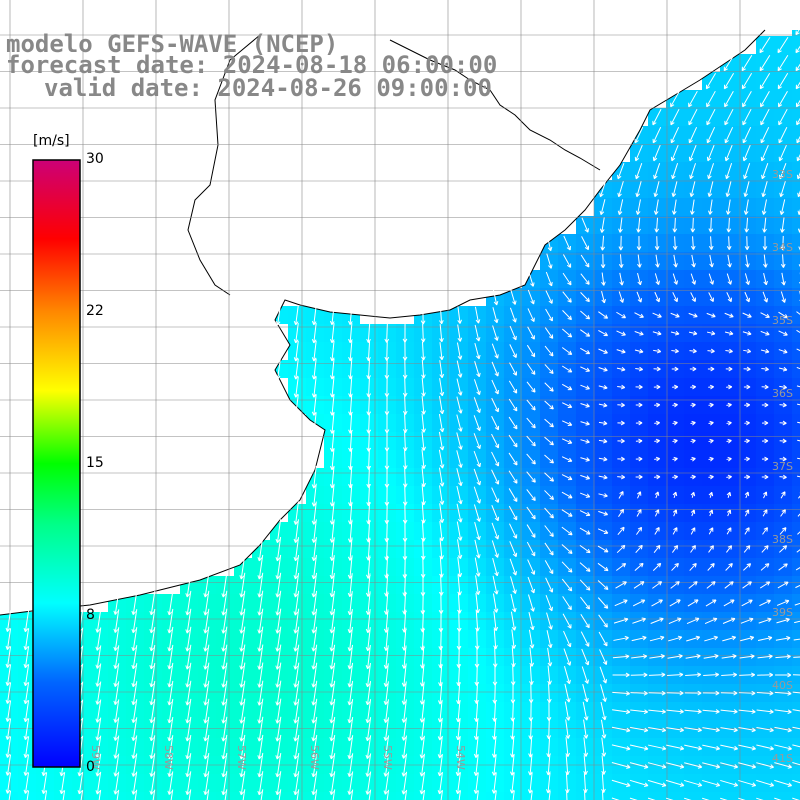  What do you see at coordinates (782, 174) in the screenshot?
I see `lat-label: 33S` at bounding box center [782, 174].